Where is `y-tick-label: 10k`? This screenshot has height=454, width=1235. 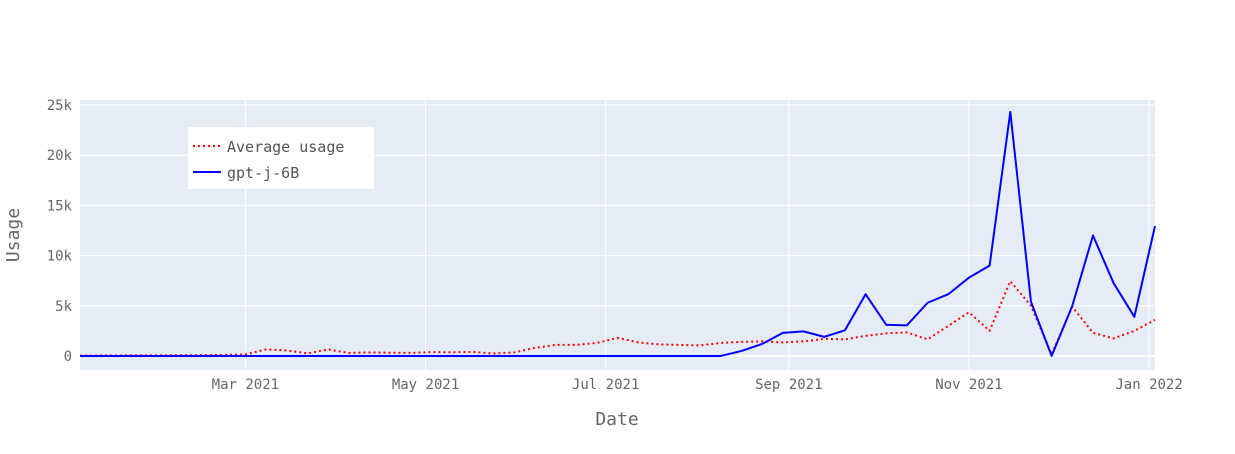
y-tick-label: 10k is located at coordinates (60, 257).